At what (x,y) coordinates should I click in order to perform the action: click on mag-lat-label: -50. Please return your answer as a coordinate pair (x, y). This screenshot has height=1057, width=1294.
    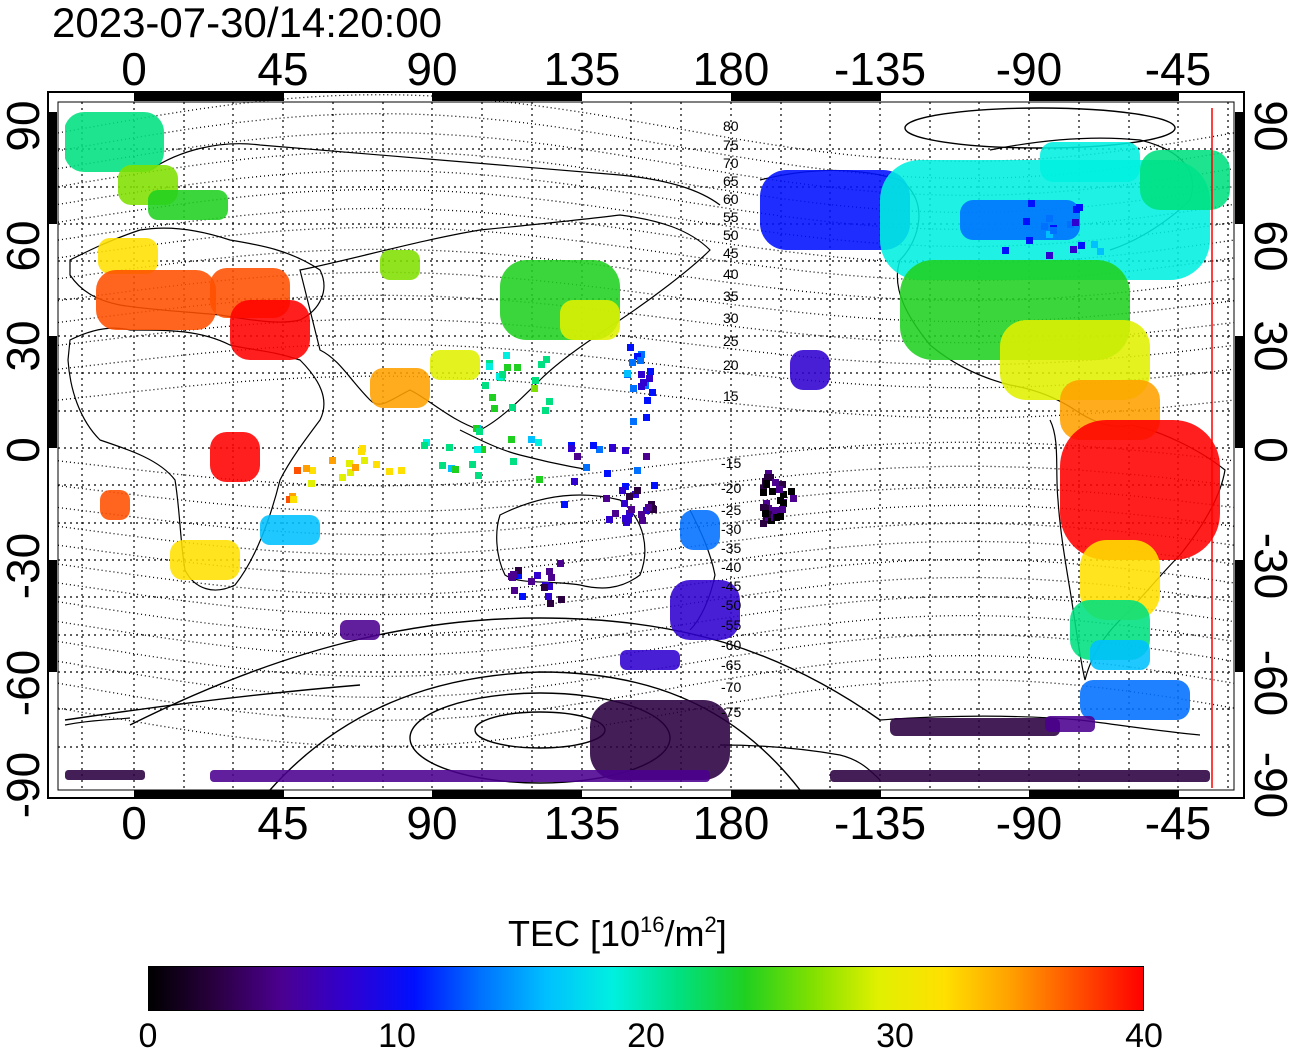
    Looking at the image, I should click on (731, 605).